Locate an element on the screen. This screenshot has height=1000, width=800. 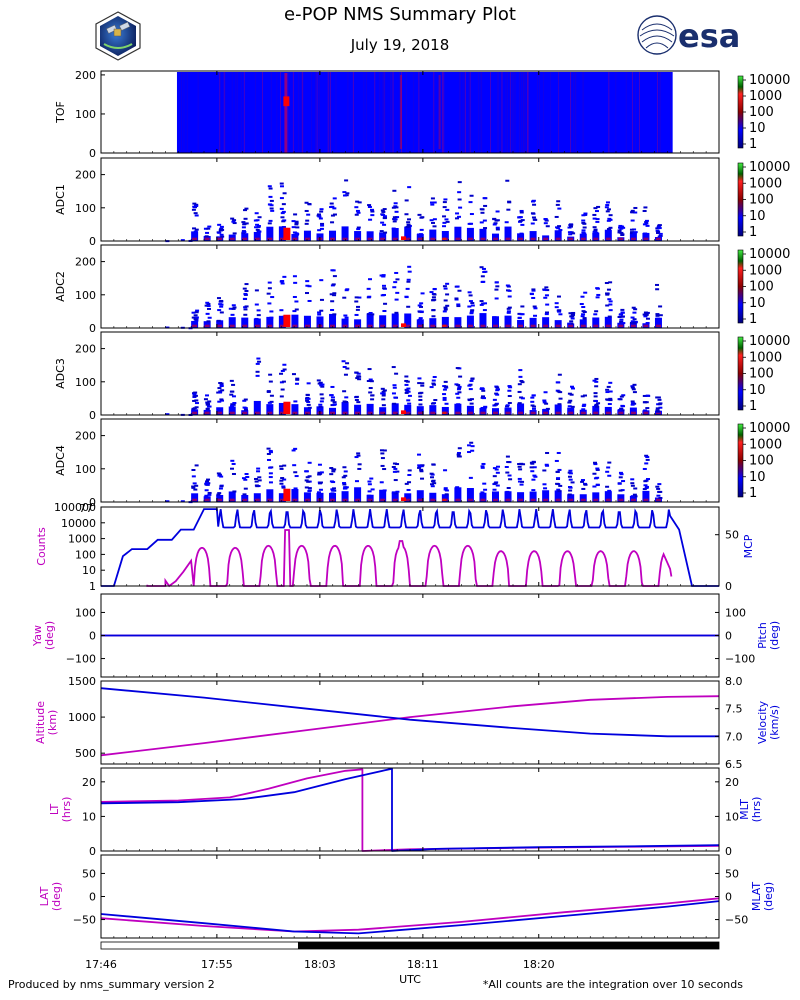
colorbar-label: 100 is located at coordinates (761, 200).